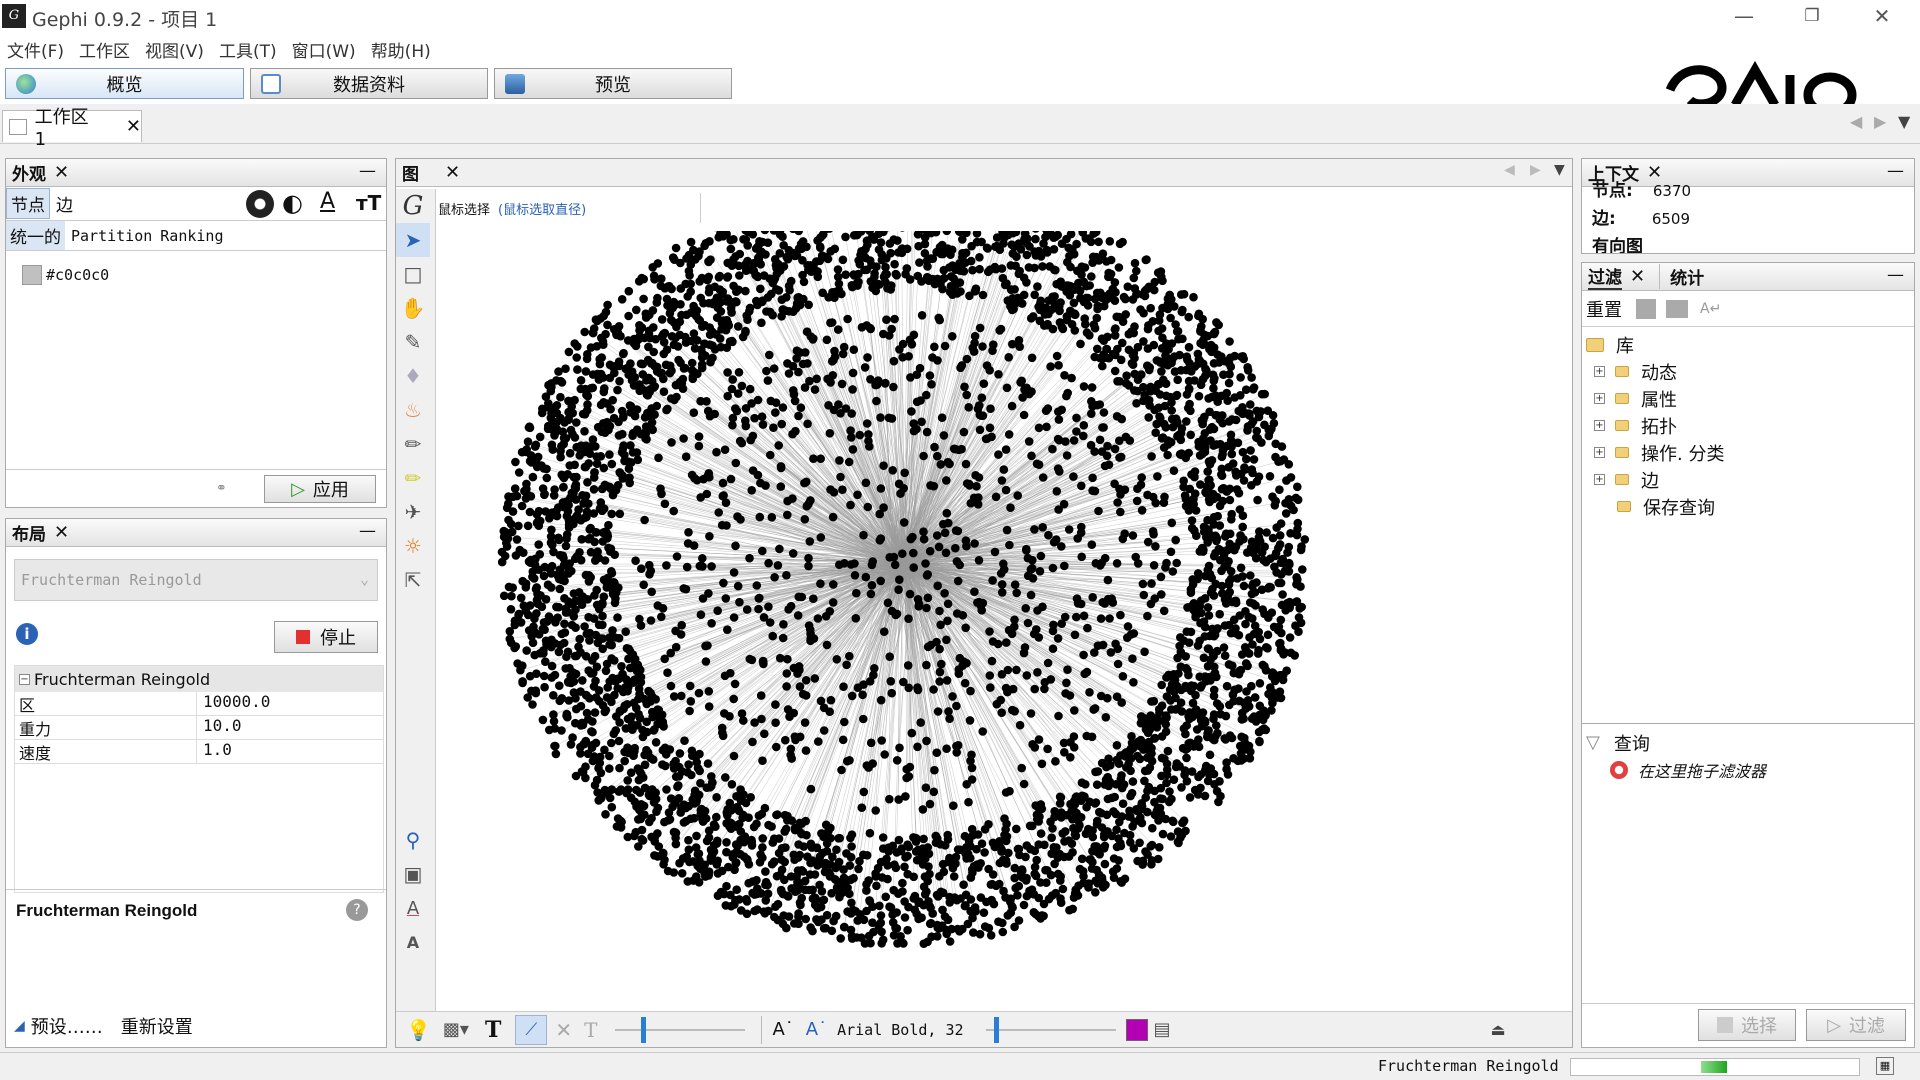 This screenshot has height=1080, width=1920. What do you see at coordinates (1681, 276) in the screenshot?
I see `tab-statistics: 统计` at bounding box center [1681, 276].